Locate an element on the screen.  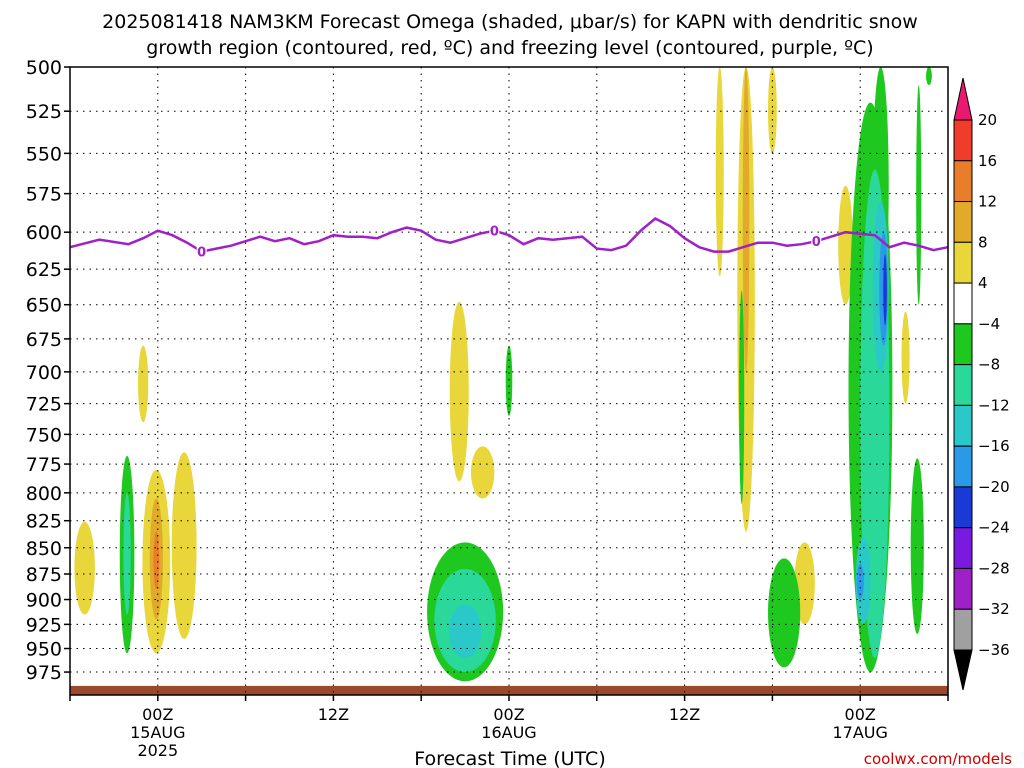
y-tick-label: 825 is located at coordinates (44, 522).